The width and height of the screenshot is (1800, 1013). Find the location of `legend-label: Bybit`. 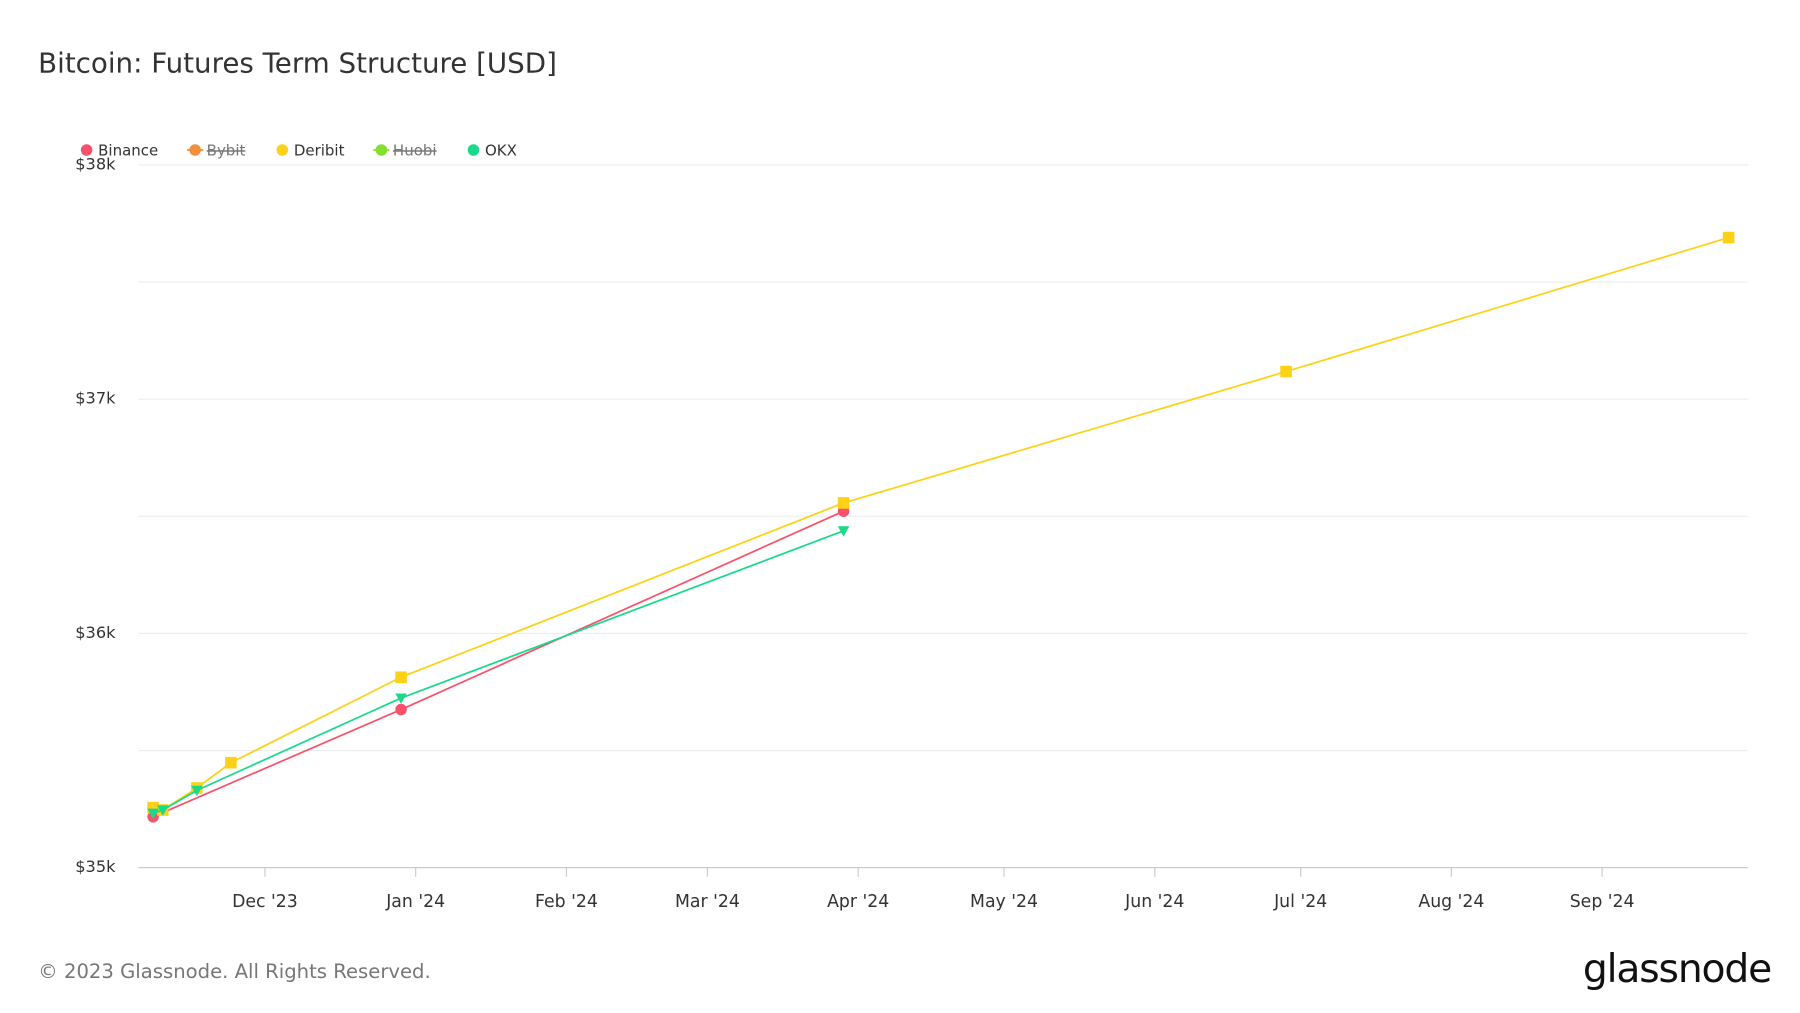

legend-label: Bybit is located at coordinates (226, 151).